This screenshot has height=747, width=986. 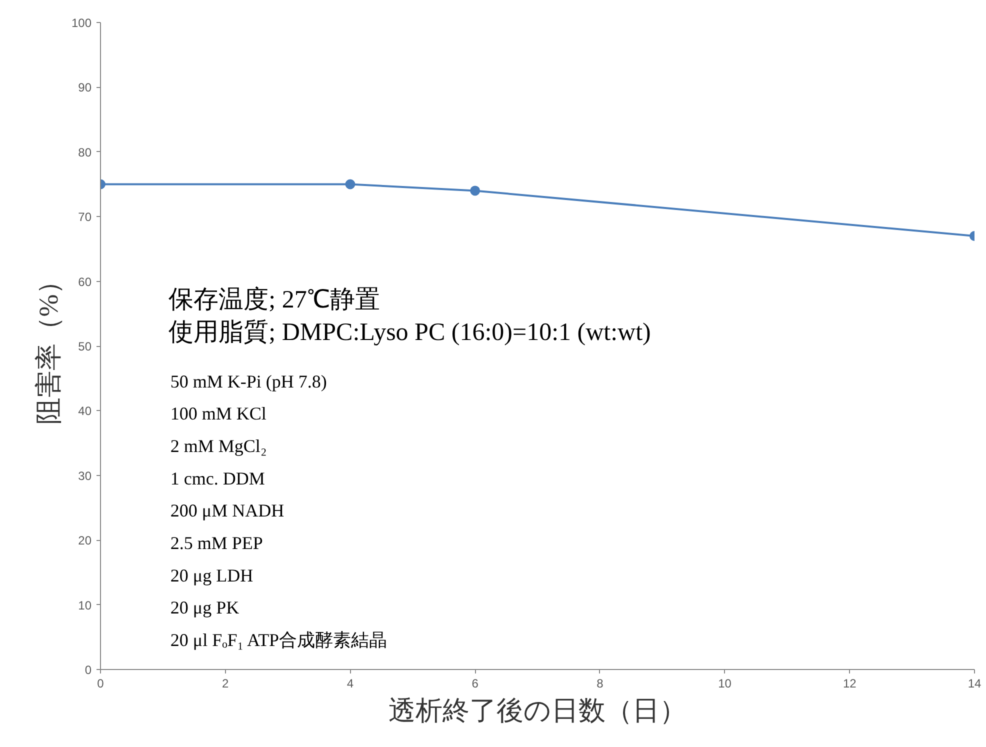 I want to click on annotation: 20 μg PK, so click(x=205, y=608).